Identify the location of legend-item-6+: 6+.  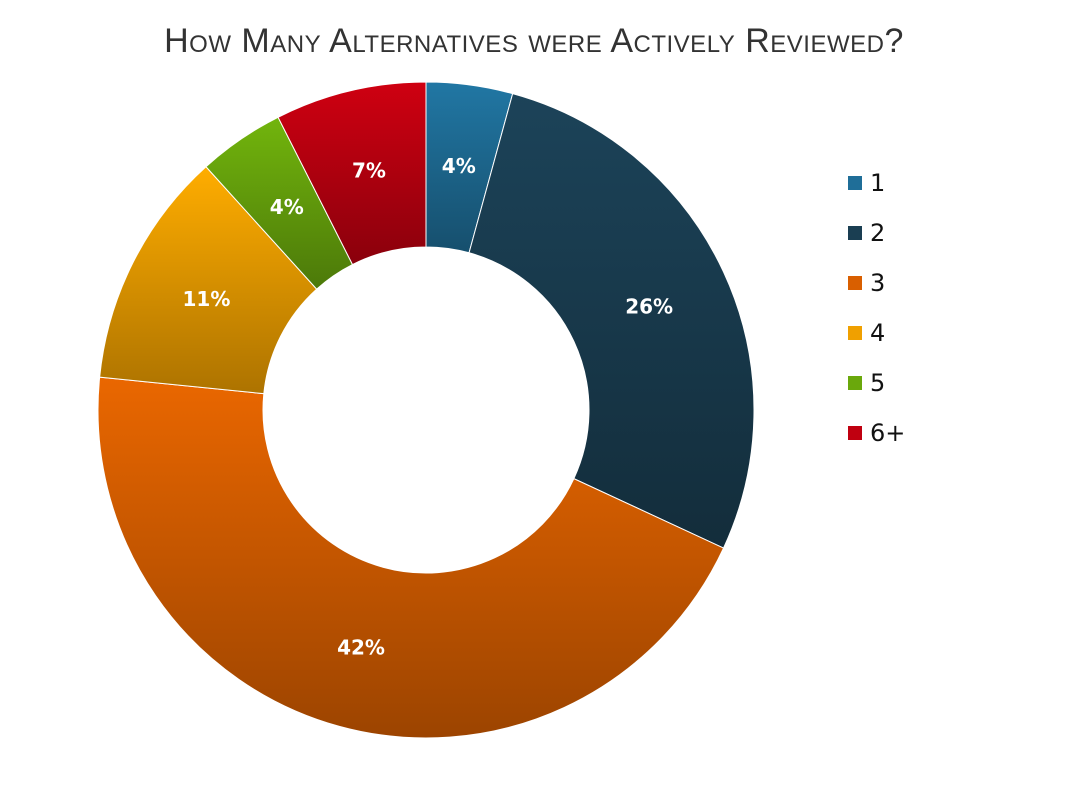
(876, 433).